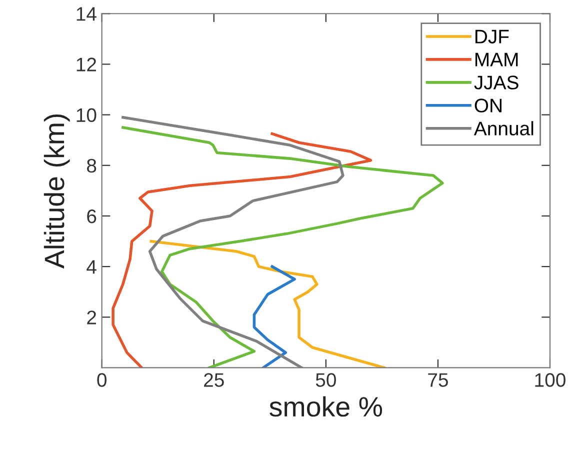 This screenshot has width=582, height=454. Describe the element at coordinates (438, 380) in the screenshot. I see `x-tick-label: 75` at that location.